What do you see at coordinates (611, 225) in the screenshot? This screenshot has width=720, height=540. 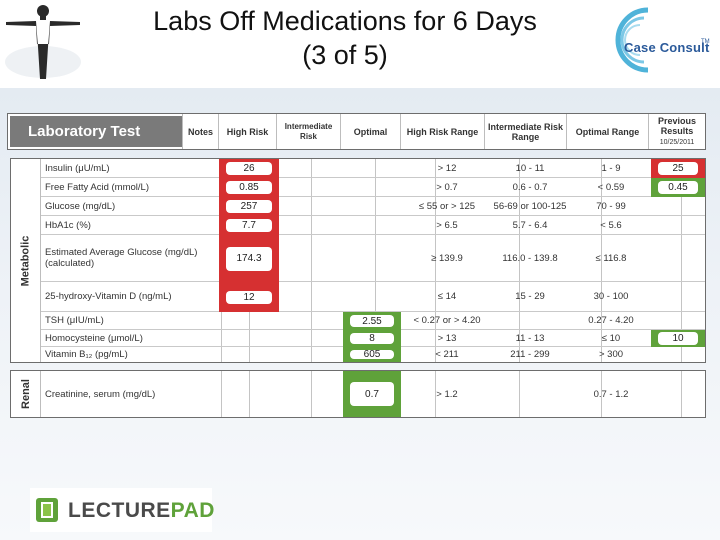 I see `optimal-range-cell: < 5.6` at bounding box center [611, 225].